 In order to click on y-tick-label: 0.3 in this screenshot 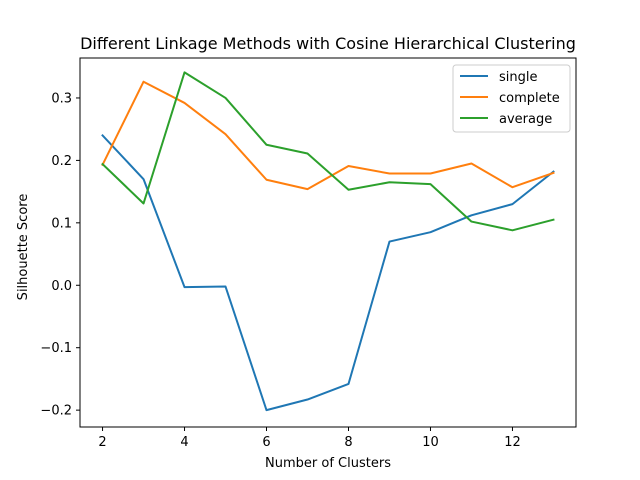, I will do `click(61, 98)`.